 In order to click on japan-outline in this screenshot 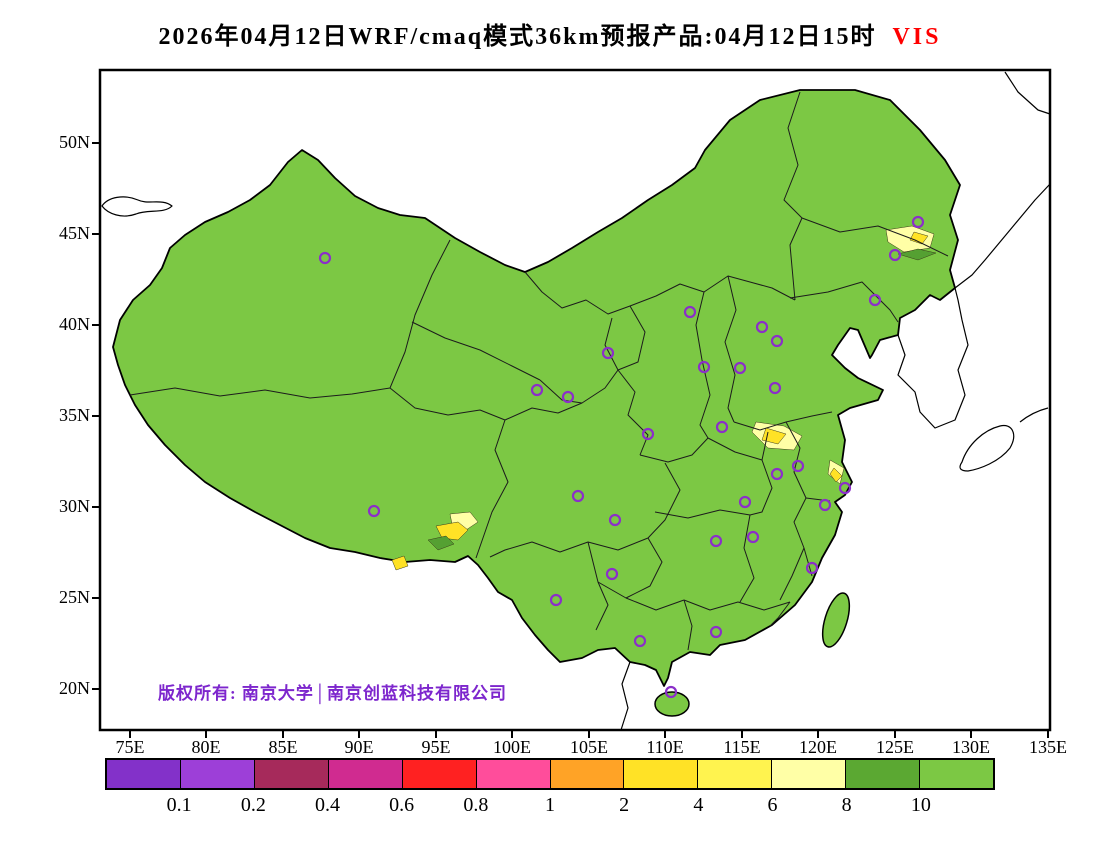, I will do `click(987, 448)`.